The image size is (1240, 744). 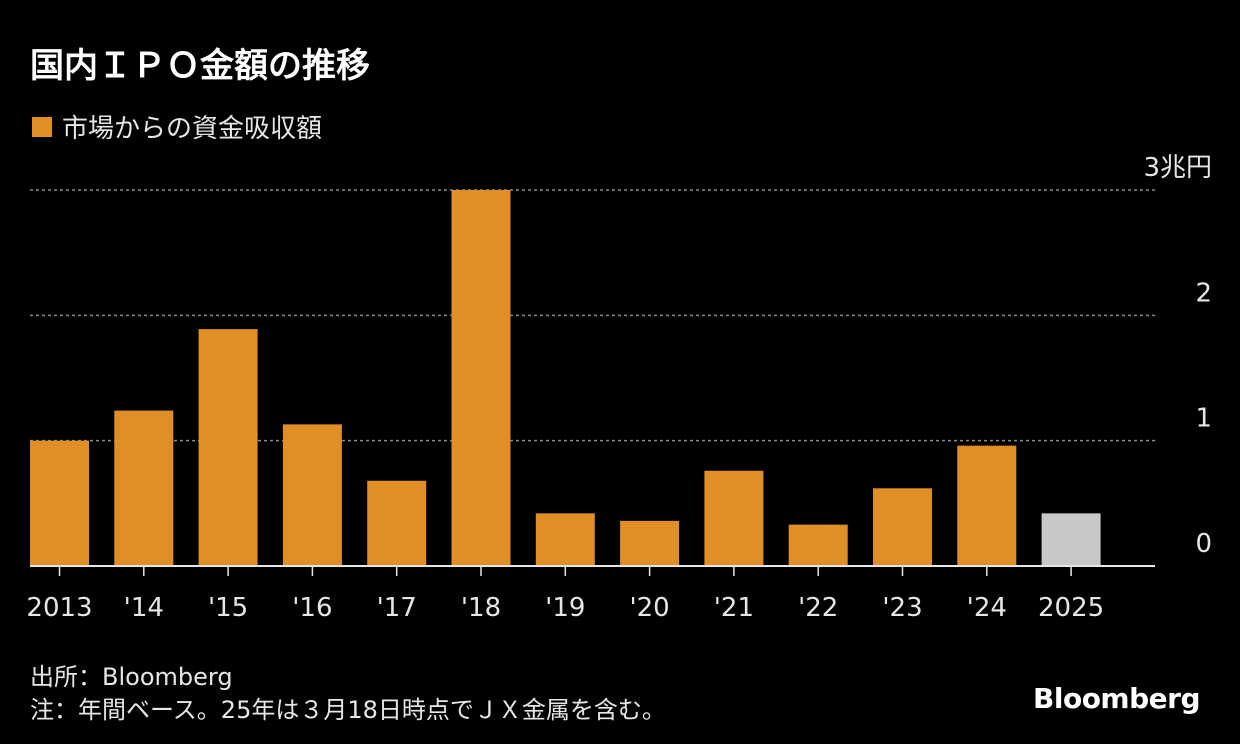 What do you see at coordinates (1203, 544) in the screenshot?
I see `y-tick-label: 0` at bounding box center [1203, 544].